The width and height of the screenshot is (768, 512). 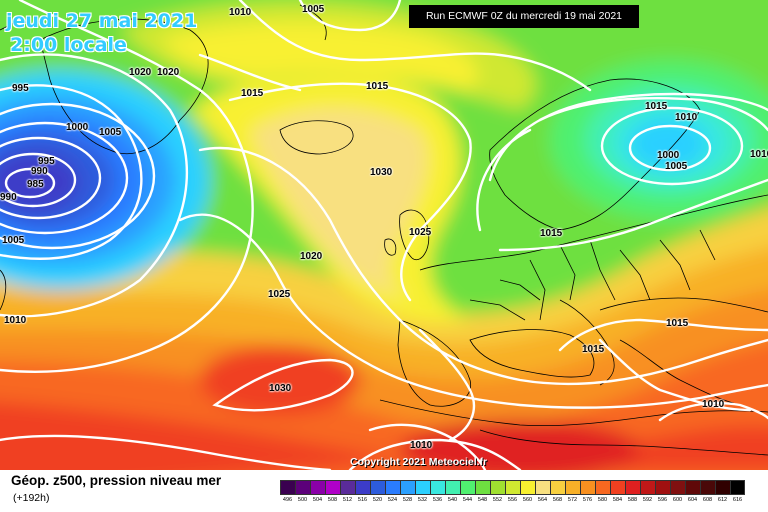 I want to click on legend-tick-label: 500, so click(x=302, y=500).